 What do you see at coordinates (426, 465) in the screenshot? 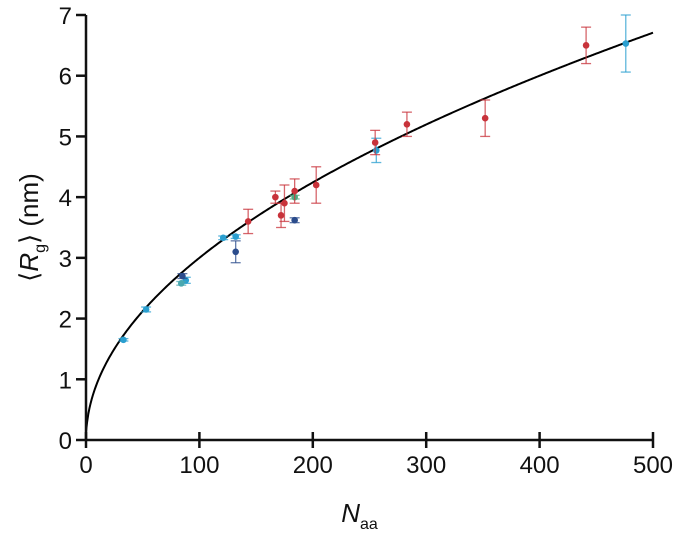
I see `x-tick-label: 300` at bounding box center [426, 465].